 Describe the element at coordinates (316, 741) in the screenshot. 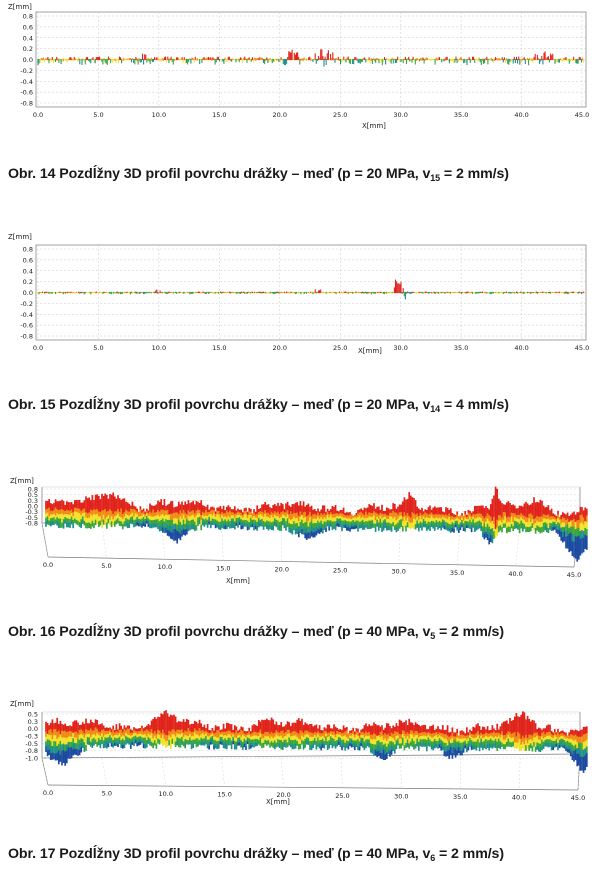

I see `surface-3d` at that location.